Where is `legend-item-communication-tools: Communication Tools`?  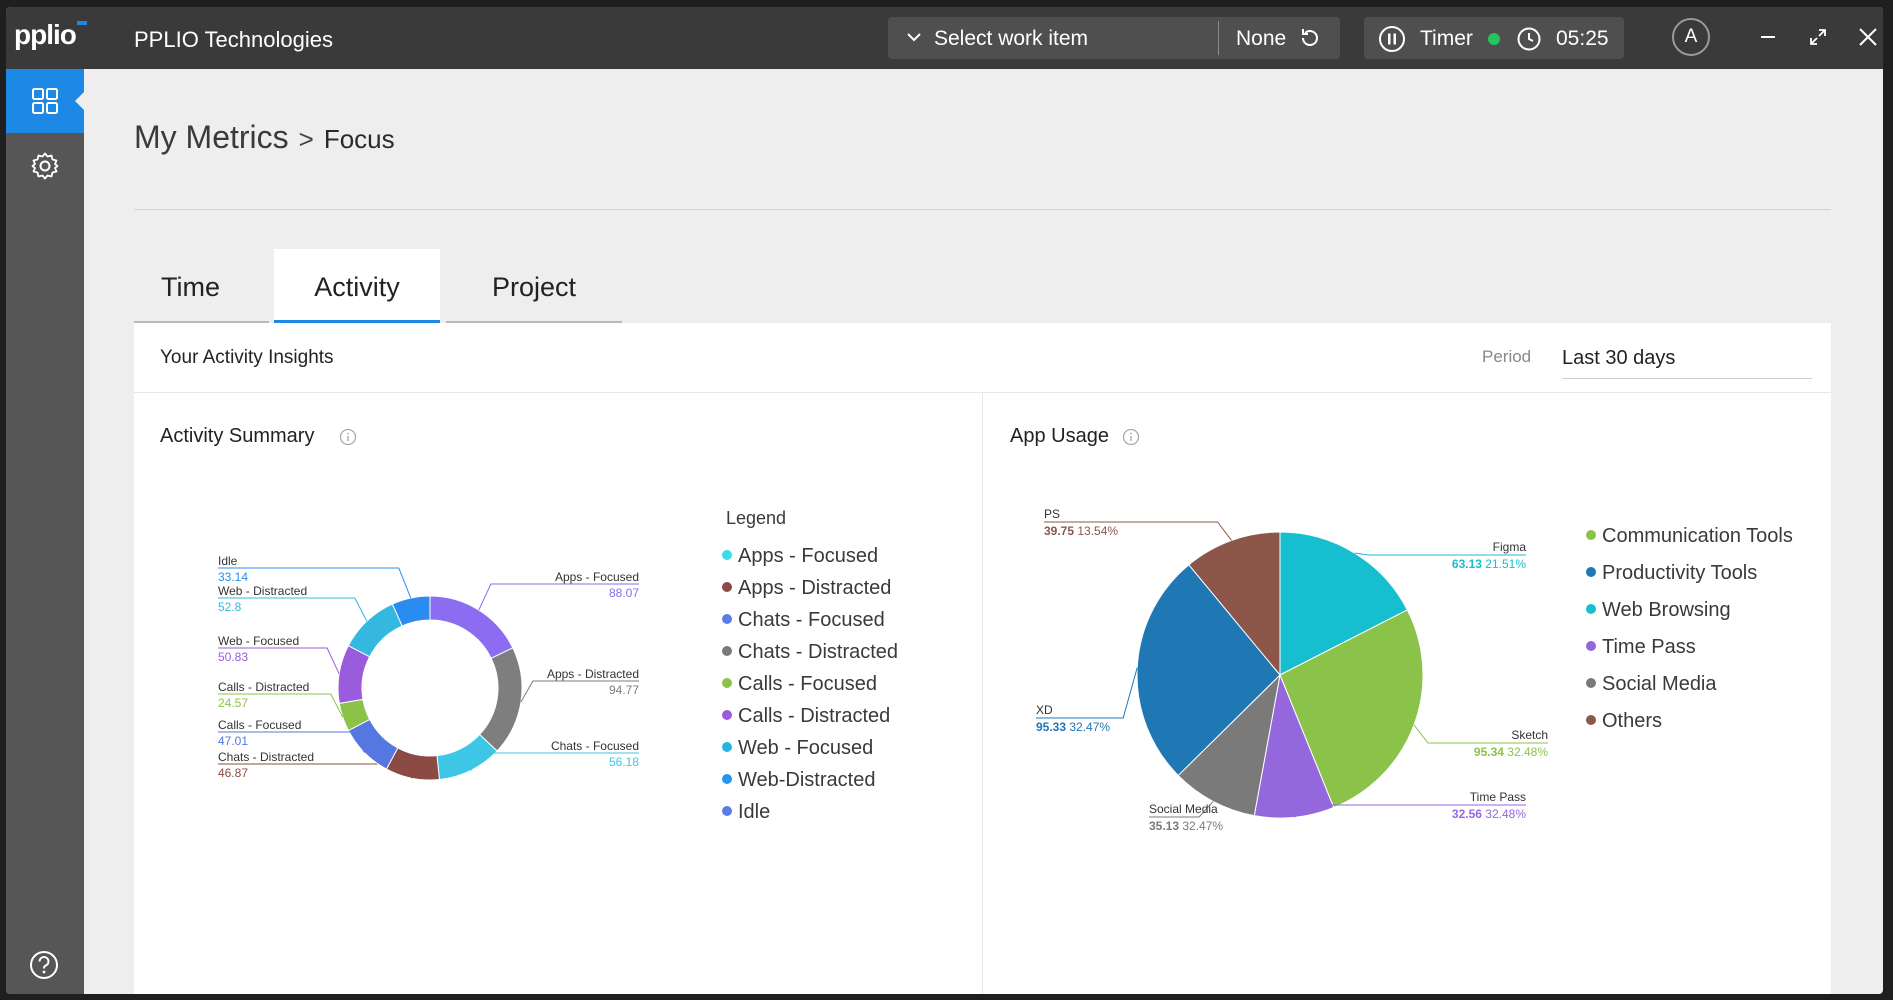 legend-item-communication-tools: Communication Tools is located at coordinates (1689, 536).